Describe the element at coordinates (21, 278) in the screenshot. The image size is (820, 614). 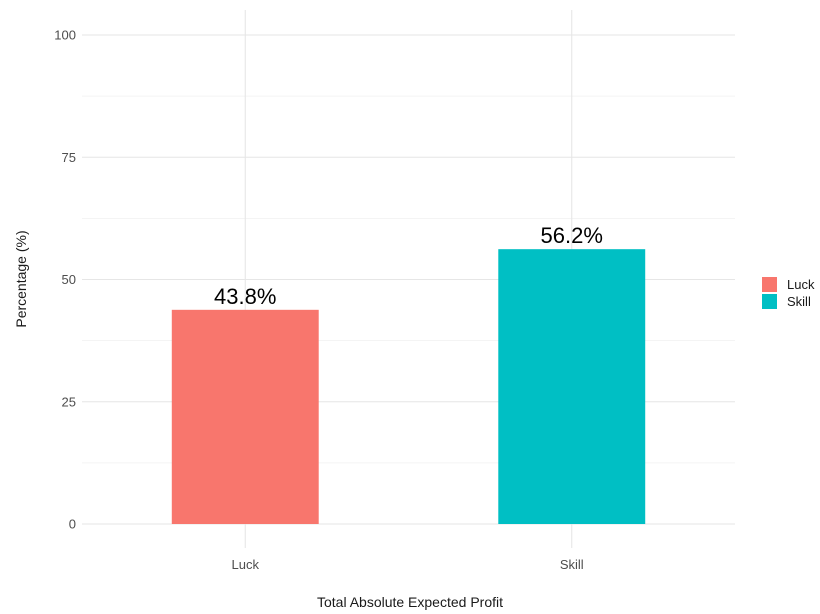
I see `y-axis-title: Percentage (%)` at that location.